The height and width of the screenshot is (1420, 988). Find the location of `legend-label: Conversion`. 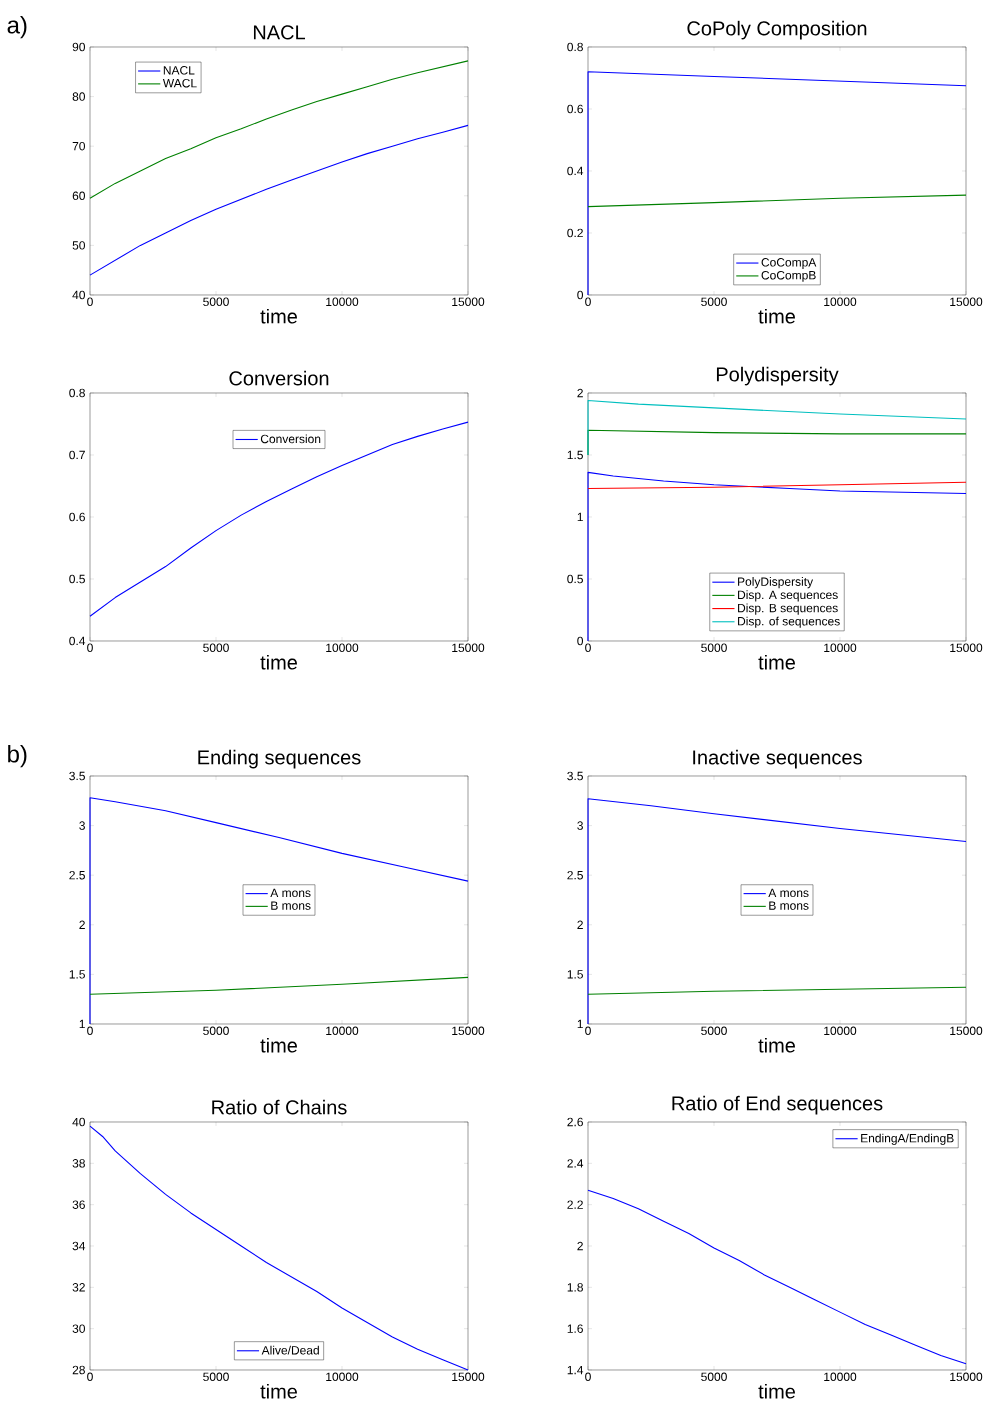

legend-label: Conversion is located at coordinates (290, 439).